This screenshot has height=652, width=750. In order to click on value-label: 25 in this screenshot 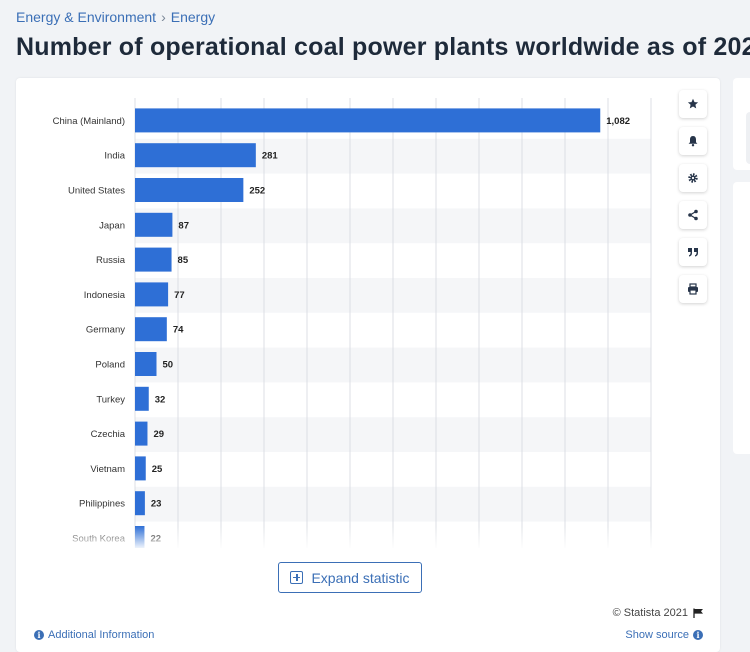, I will do `click(157, 469)`.